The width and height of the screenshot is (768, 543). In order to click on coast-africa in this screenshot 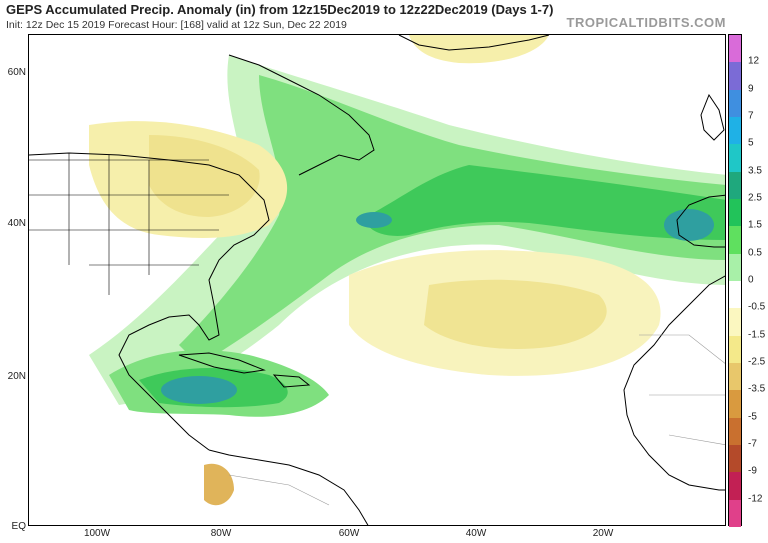, I will do `click(674, 383)`.